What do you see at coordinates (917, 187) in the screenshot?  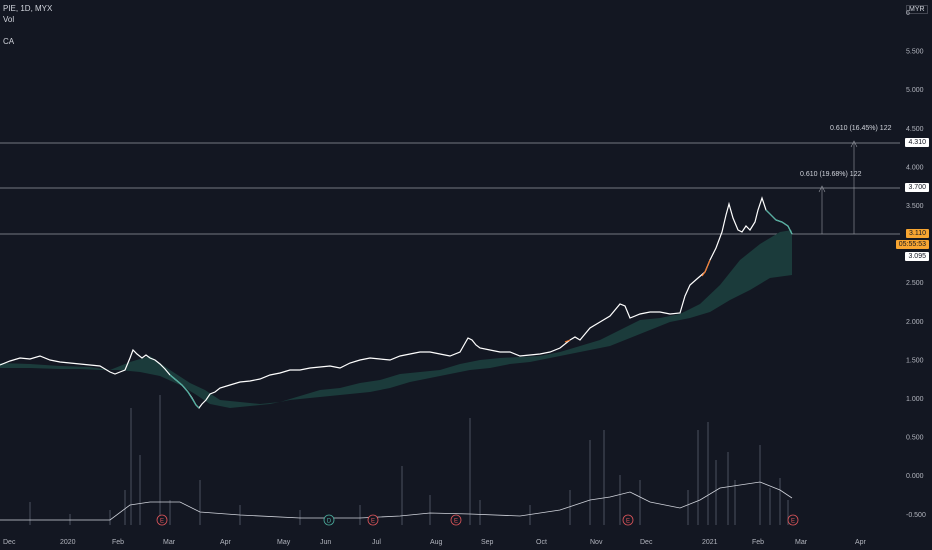 I see `level-tag-middle: 3.700` at bounding box center [917, 187].